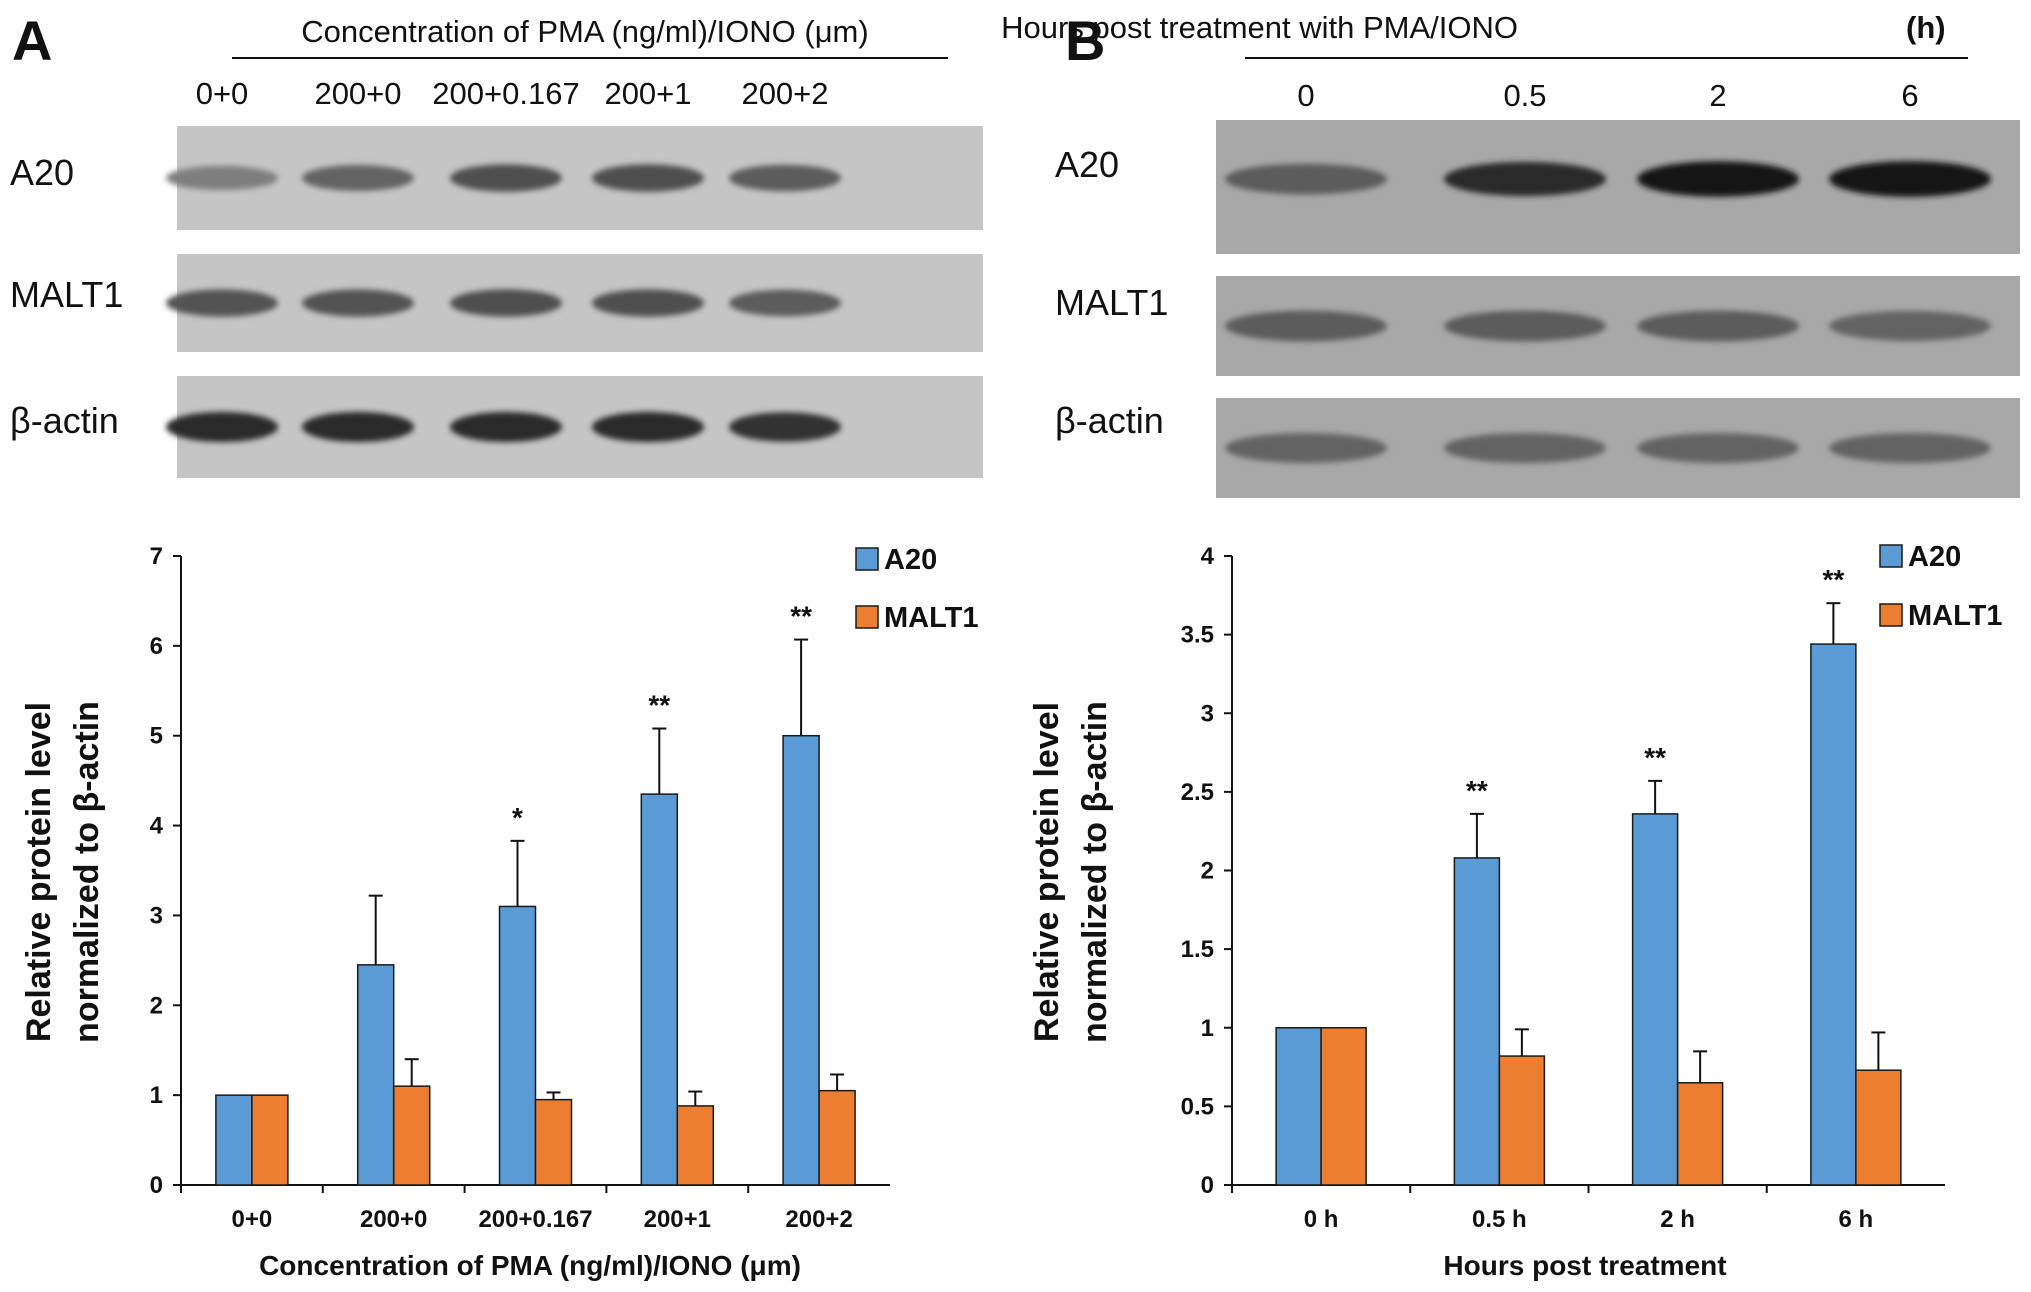 The width and height of the screenshot is (2031, 1292). I want to click on y-tick-label: 7, so click(156, 556).